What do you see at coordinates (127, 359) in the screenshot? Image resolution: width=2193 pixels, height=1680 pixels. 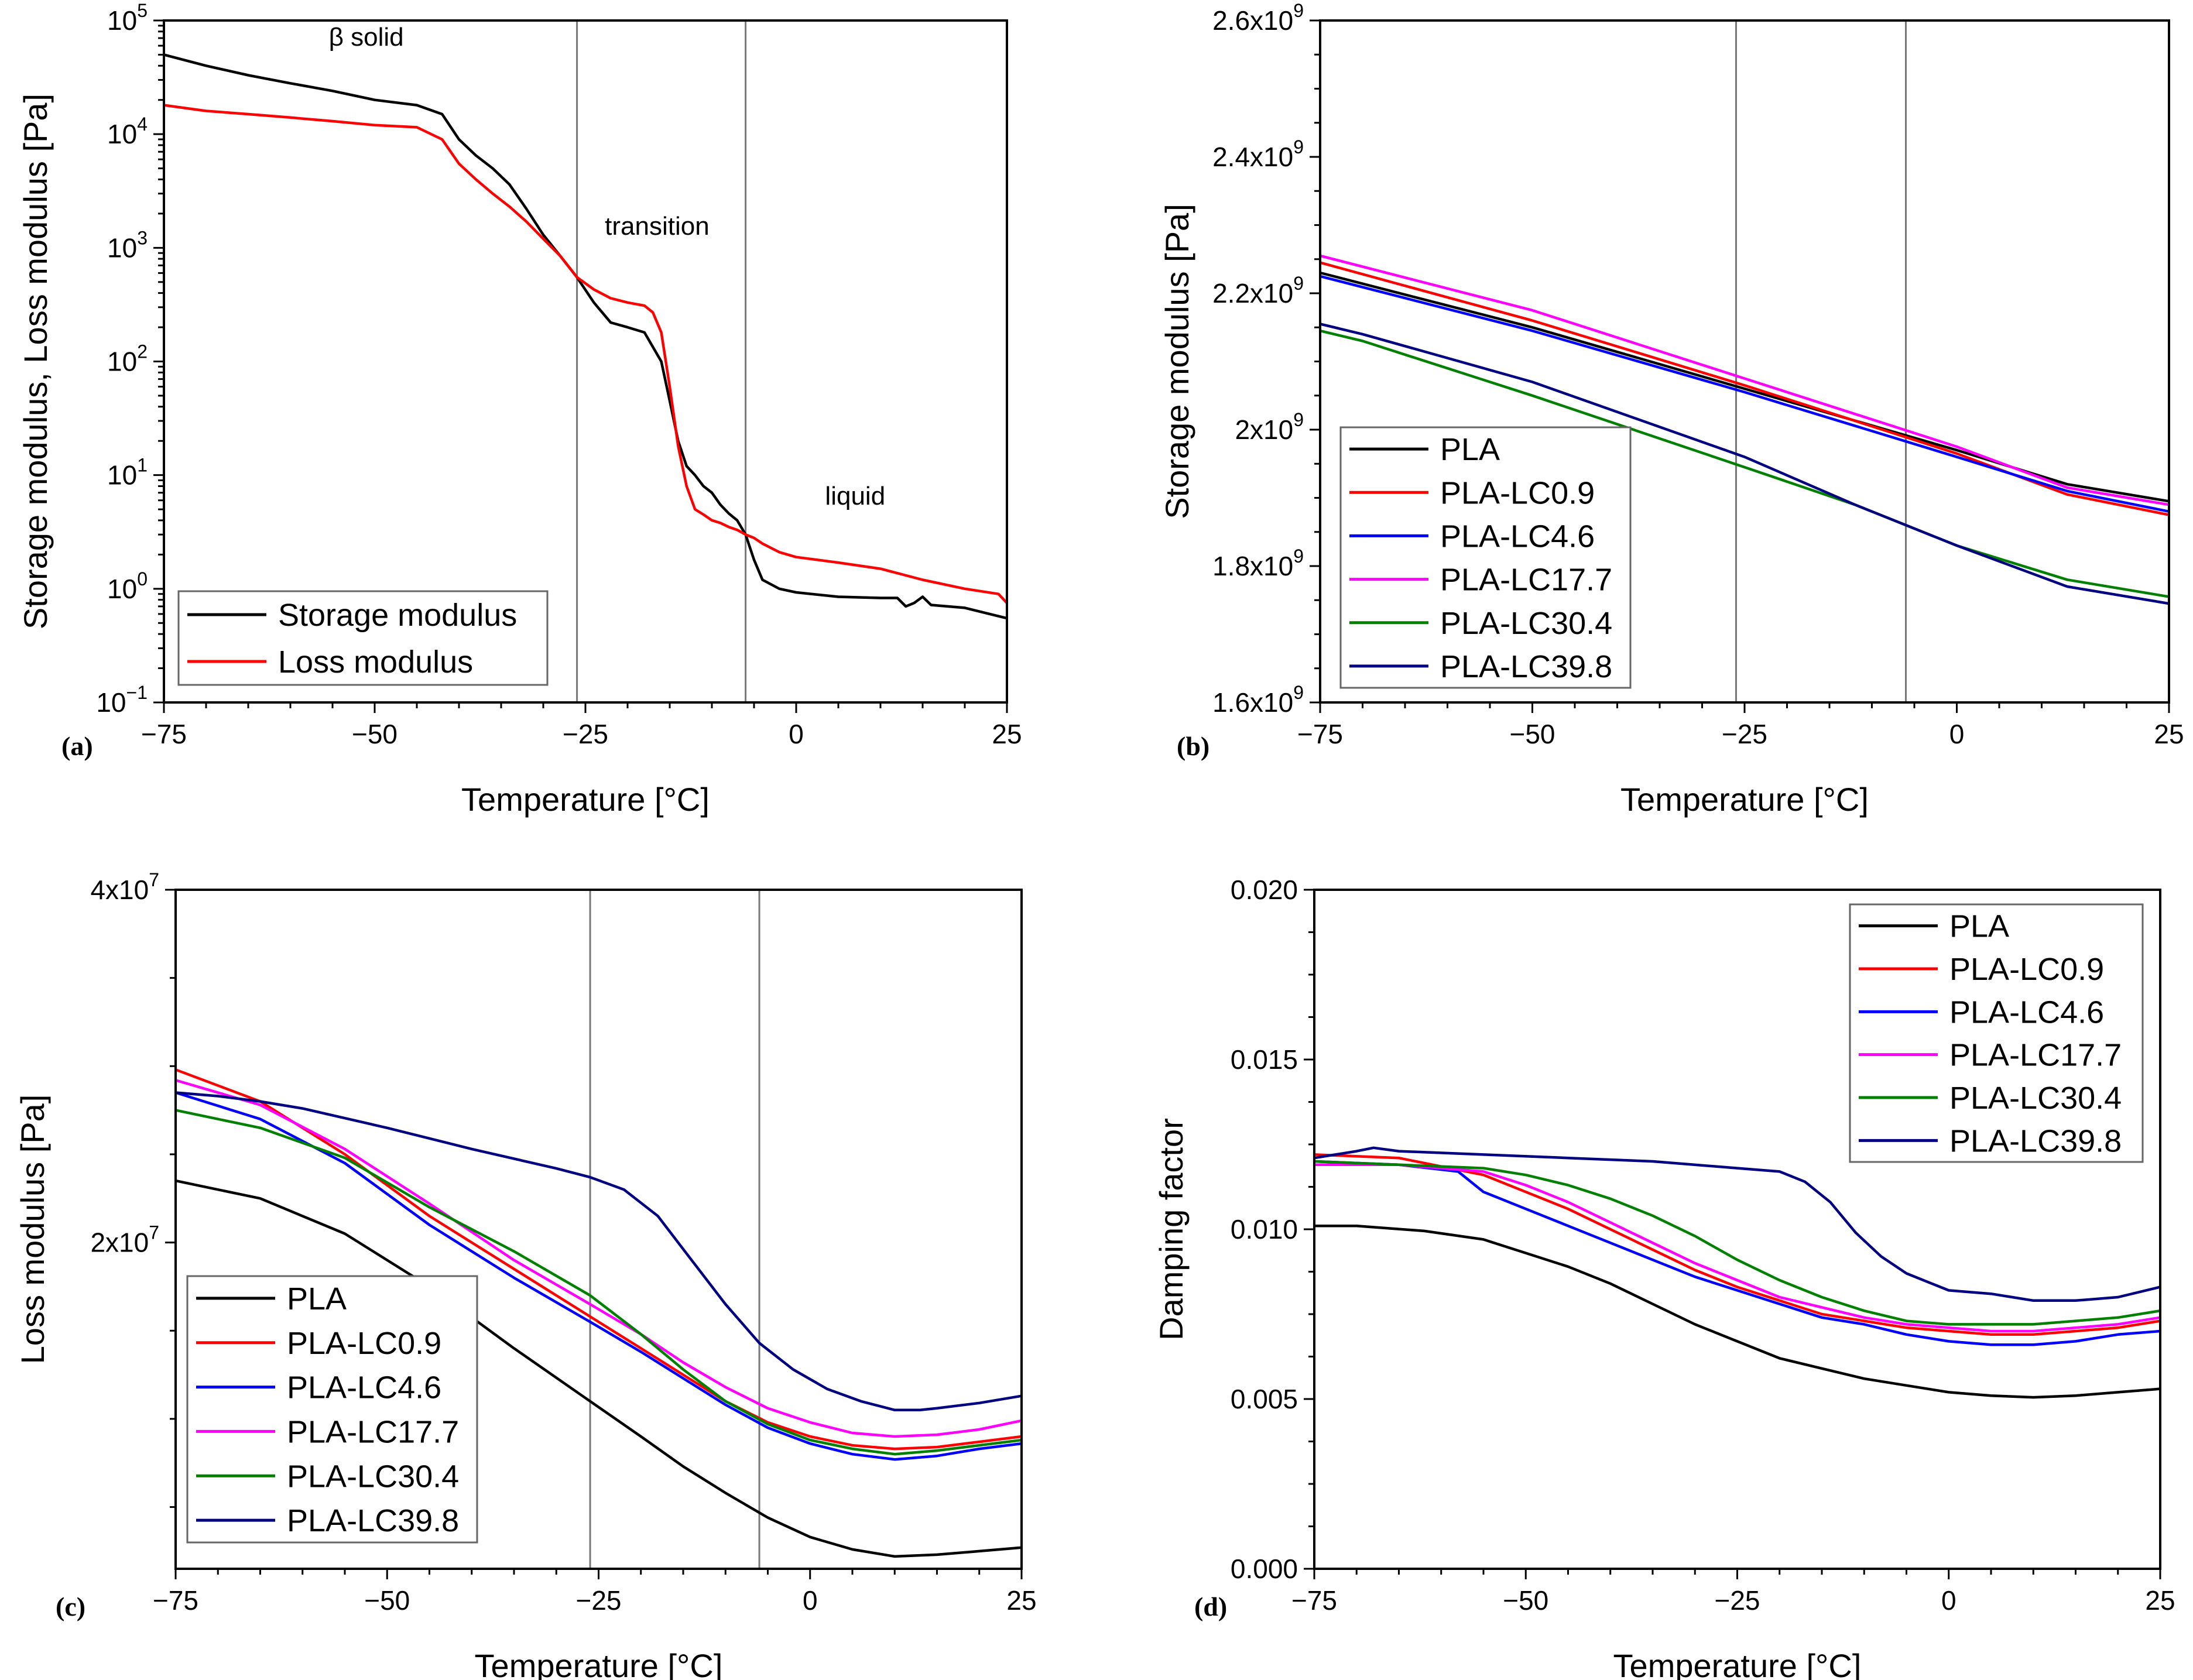 I see `y-tick-label: 10²` at bounding box center [127, 359].